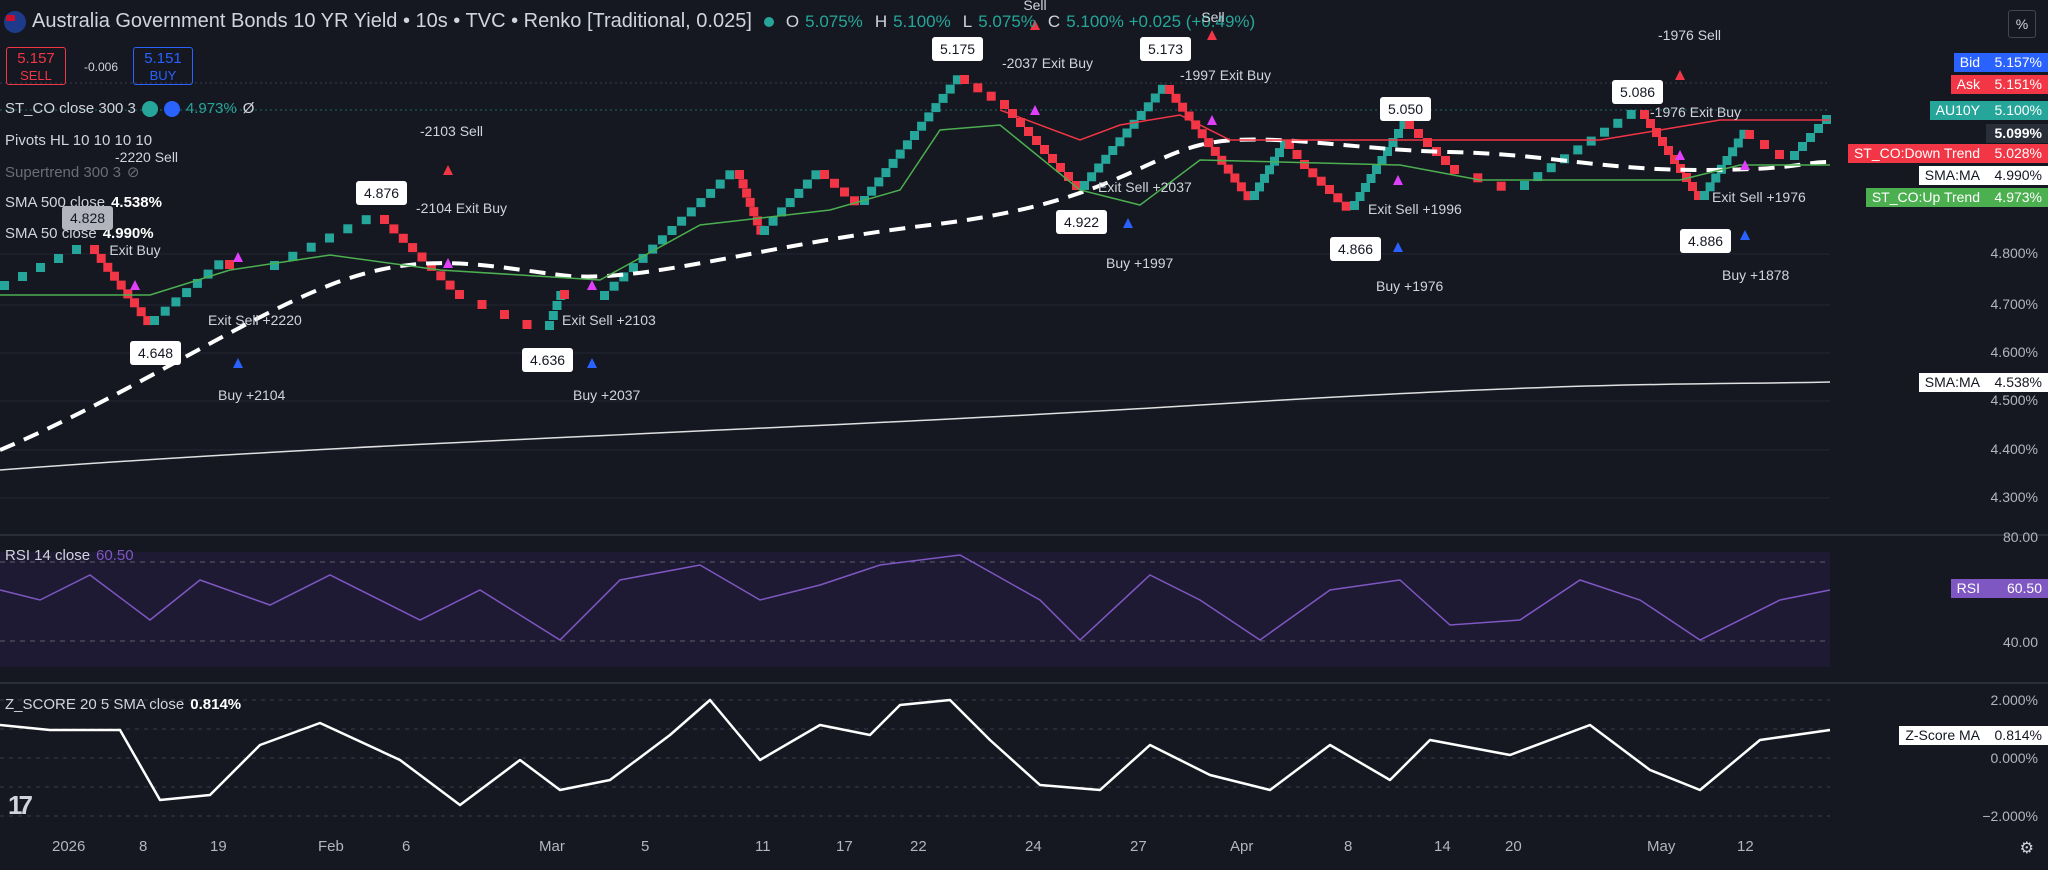 The width and height of the screenshot is (2048, 870). Describe the element at coordinates (918, 846) in the screenshot. I see `x-tick: 22` at that location.